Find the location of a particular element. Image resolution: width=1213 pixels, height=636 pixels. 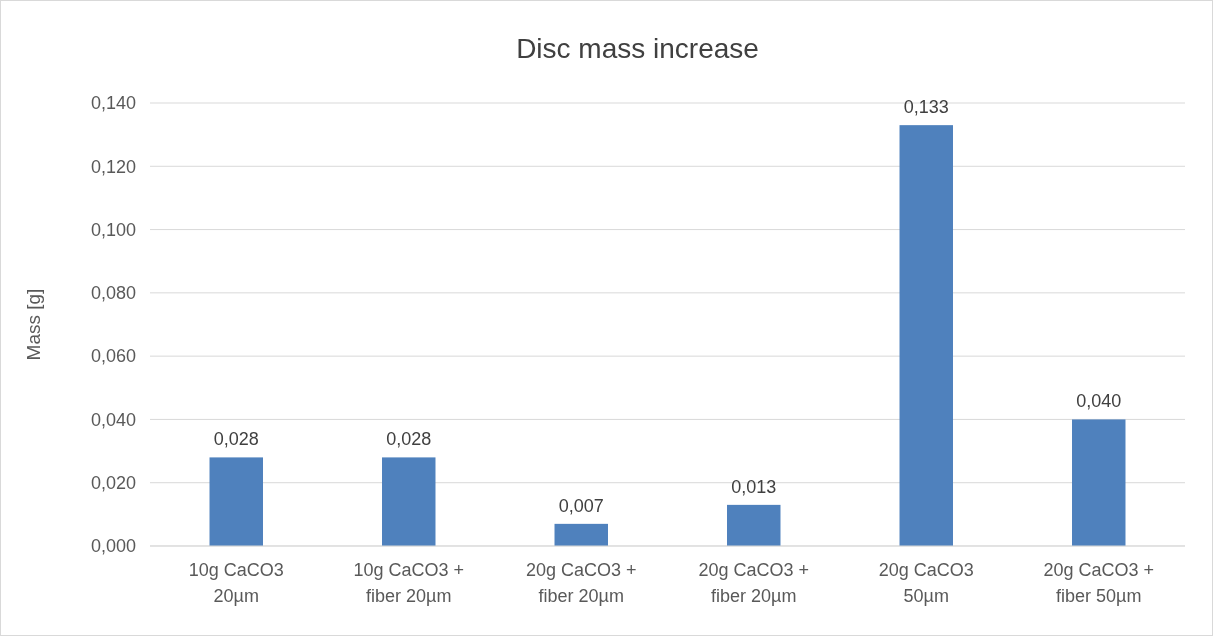

y-tick-label: 0,020 is located at coordinates (113, 482).